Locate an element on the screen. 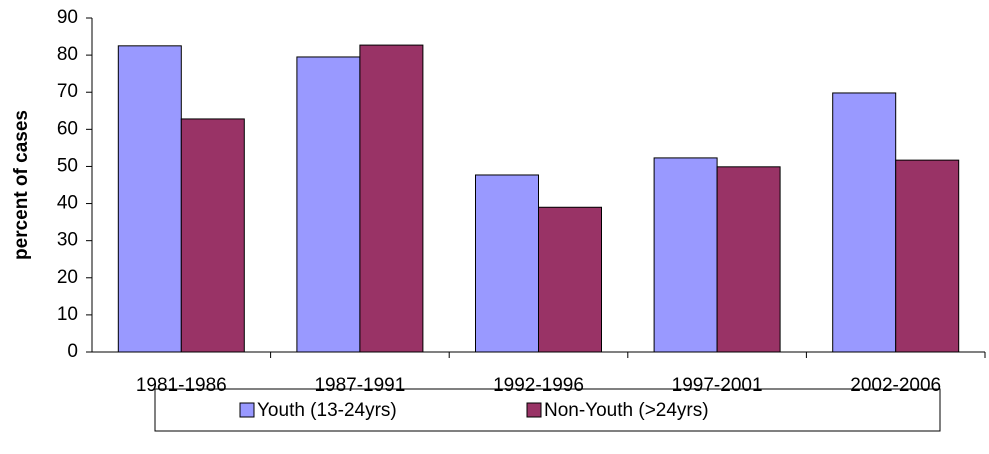  y-tick-label: 10 is located at coordinates (67, 314).